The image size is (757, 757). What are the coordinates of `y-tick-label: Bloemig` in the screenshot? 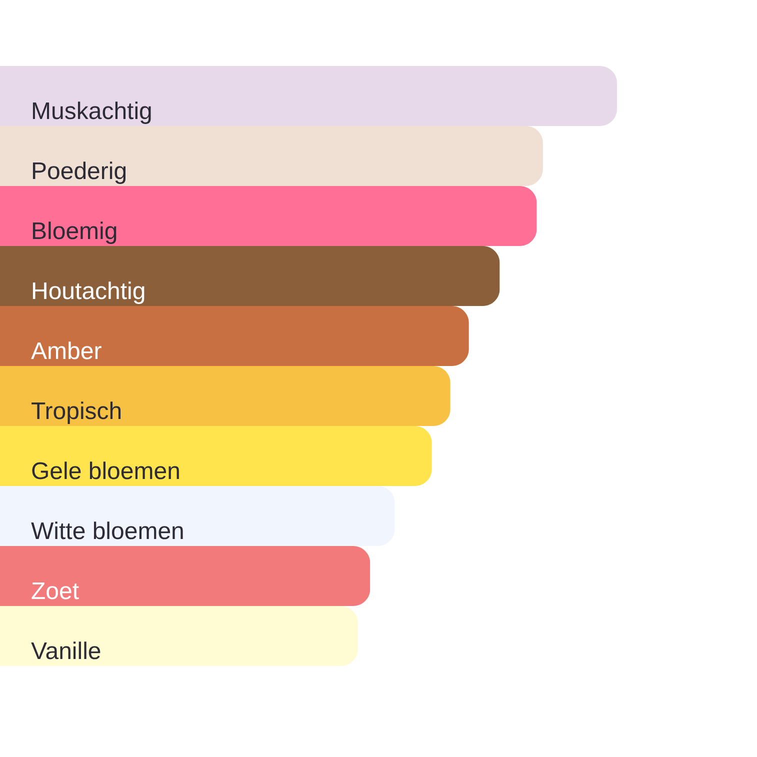 It's located at (74, 231).